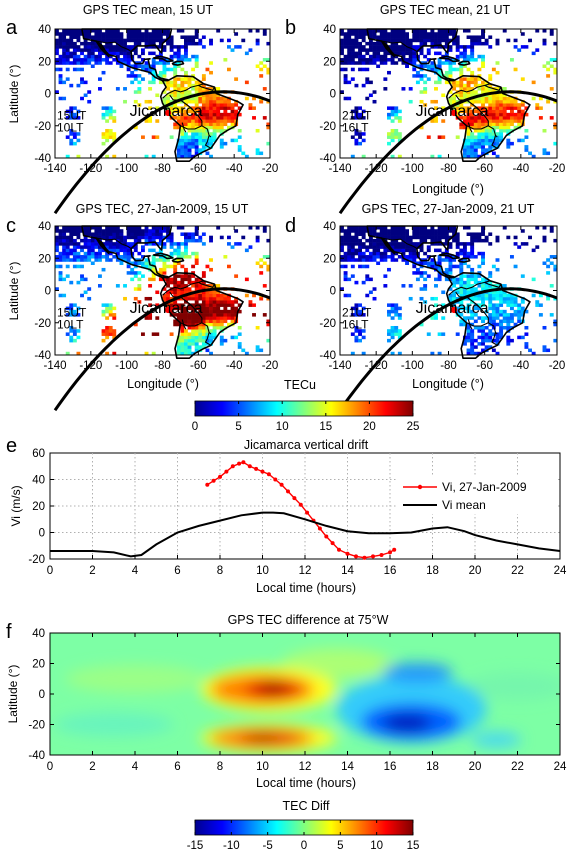 The image size is (572, 850). What do you see at coordinates (327, 159) in the screenshot?
I see `y-tick-label: -40` at bounding box center [327, 159].